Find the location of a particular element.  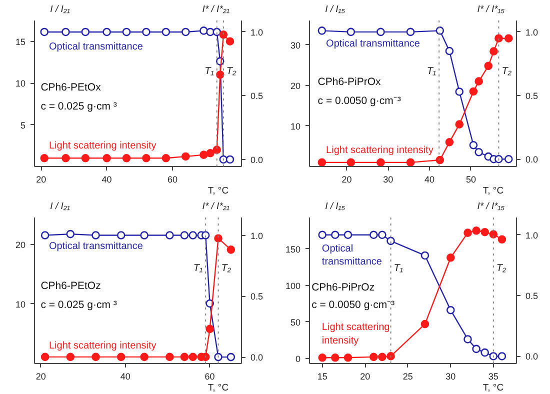

y2-tick-label: 0.0 is located at coordinates (257, 159).